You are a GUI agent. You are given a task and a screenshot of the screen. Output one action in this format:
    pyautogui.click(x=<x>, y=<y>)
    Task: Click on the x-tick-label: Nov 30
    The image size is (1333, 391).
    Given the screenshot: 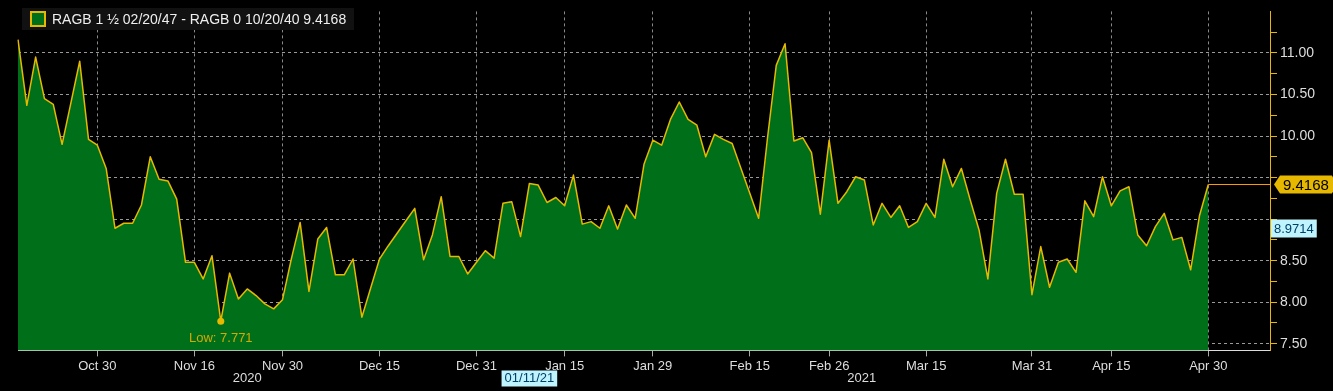 What is the action you would take?
    pyautogui.click(x=282, y=365)
    